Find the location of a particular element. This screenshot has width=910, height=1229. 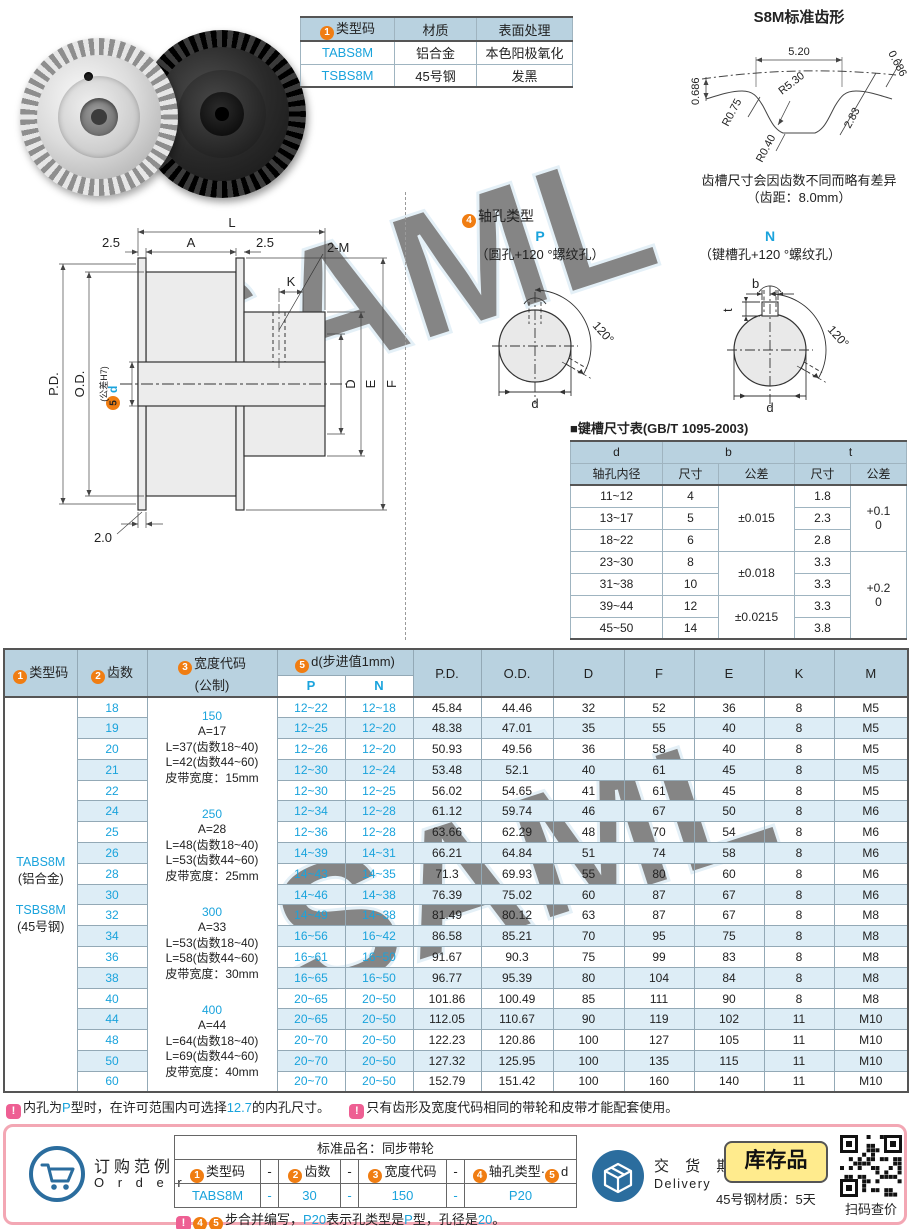

F-cell: 67 is located at coordinates (659, 811).